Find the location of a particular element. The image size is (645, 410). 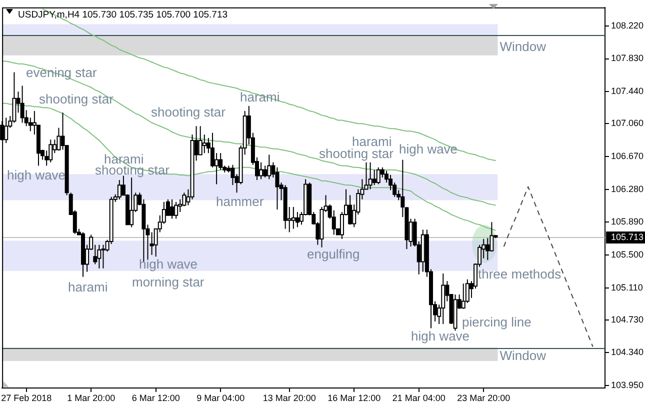

annotation: harami is located at coordinates (88, 286).